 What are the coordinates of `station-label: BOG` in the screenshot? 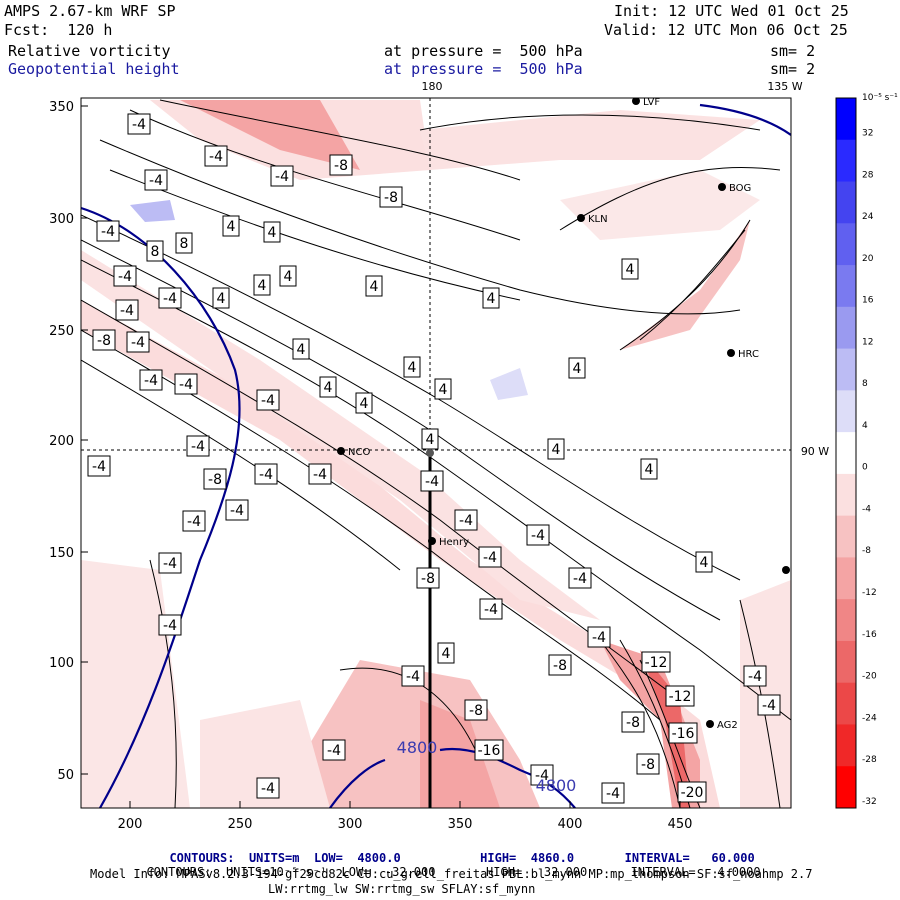 It's located at (740, 188).